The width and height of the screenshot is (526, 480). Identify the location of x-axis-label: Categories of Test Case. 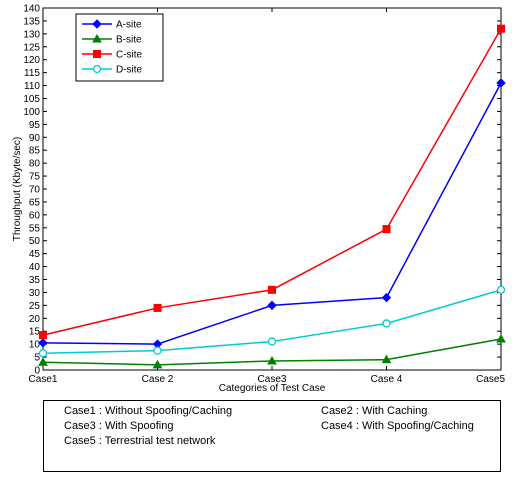
(272, 388).